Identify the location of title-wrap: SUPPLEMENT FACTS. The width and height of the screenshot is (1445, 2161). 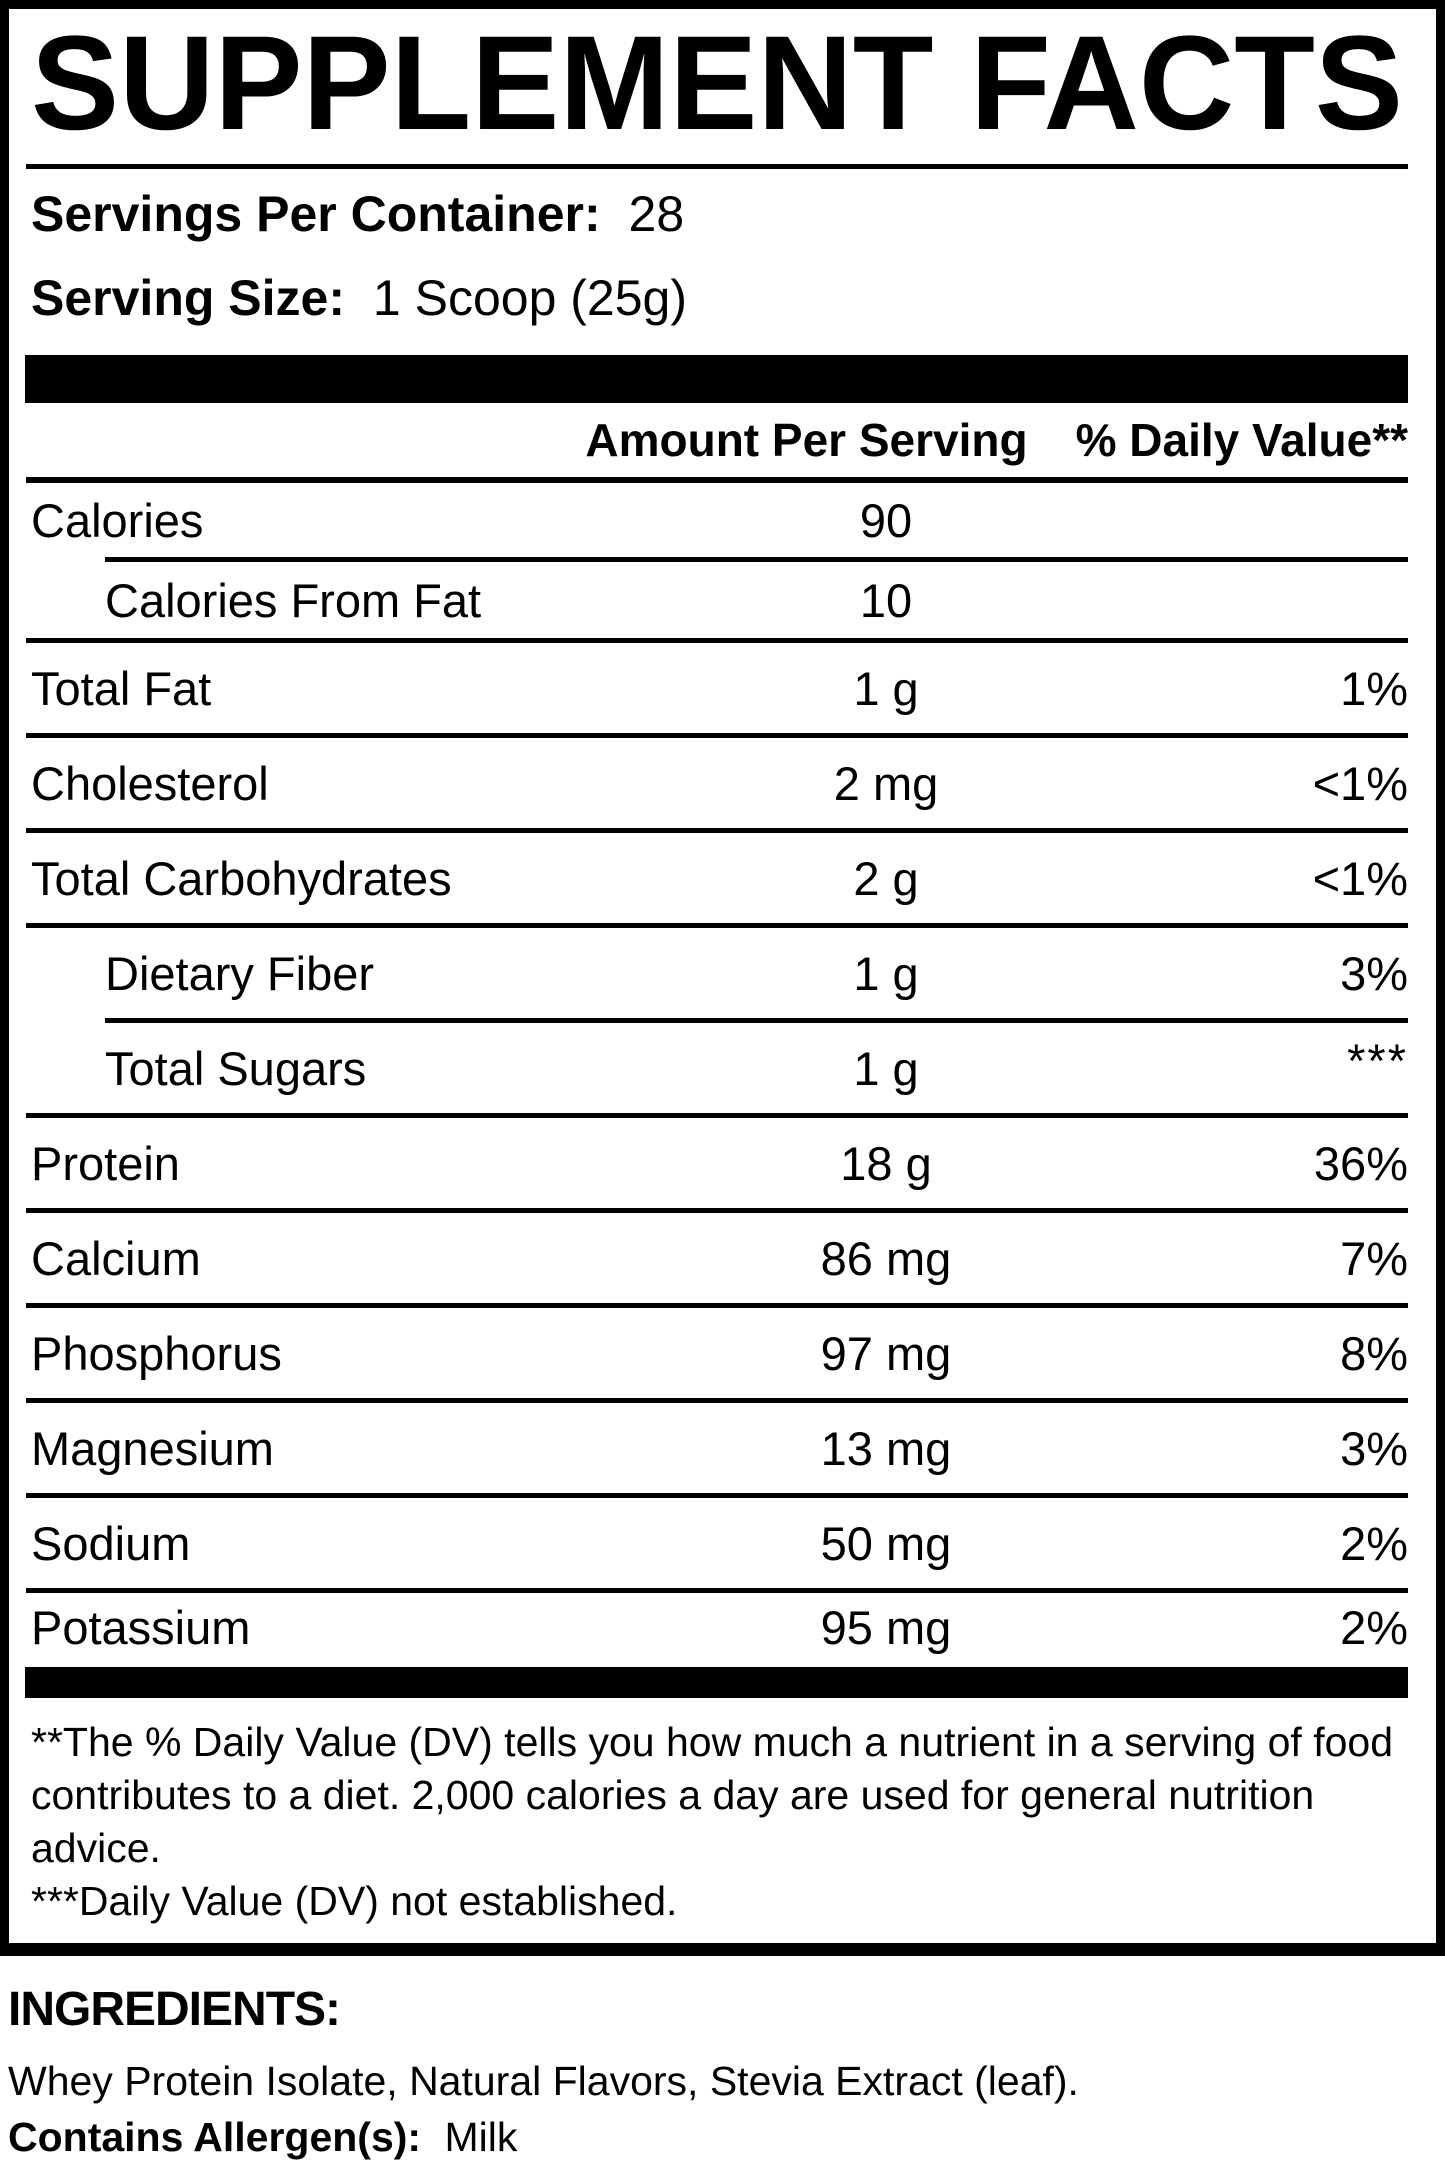
(722, 83).